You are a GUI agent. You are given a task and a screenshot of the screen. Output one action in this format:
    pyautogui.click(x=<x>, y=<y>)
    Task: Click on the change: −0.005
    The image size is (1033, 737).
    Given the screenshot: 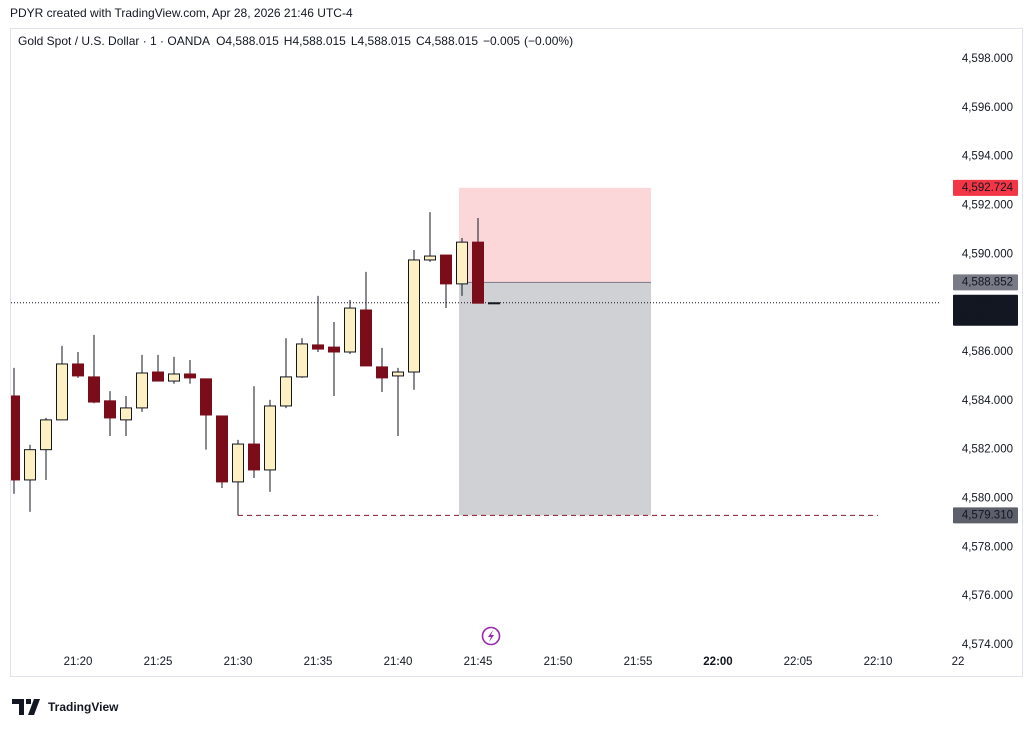 What is the action you would take?
    pyautogui.click(x=501, y=41)
    